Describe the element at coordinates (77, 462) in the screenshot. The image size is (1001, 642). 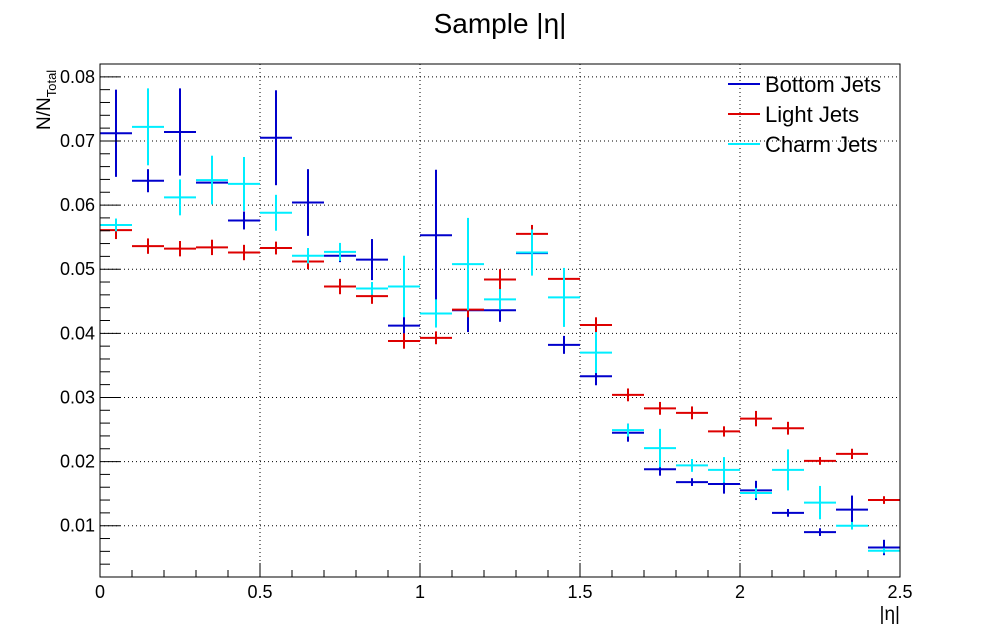
I see `y-tick-label: 0.02` at that location.